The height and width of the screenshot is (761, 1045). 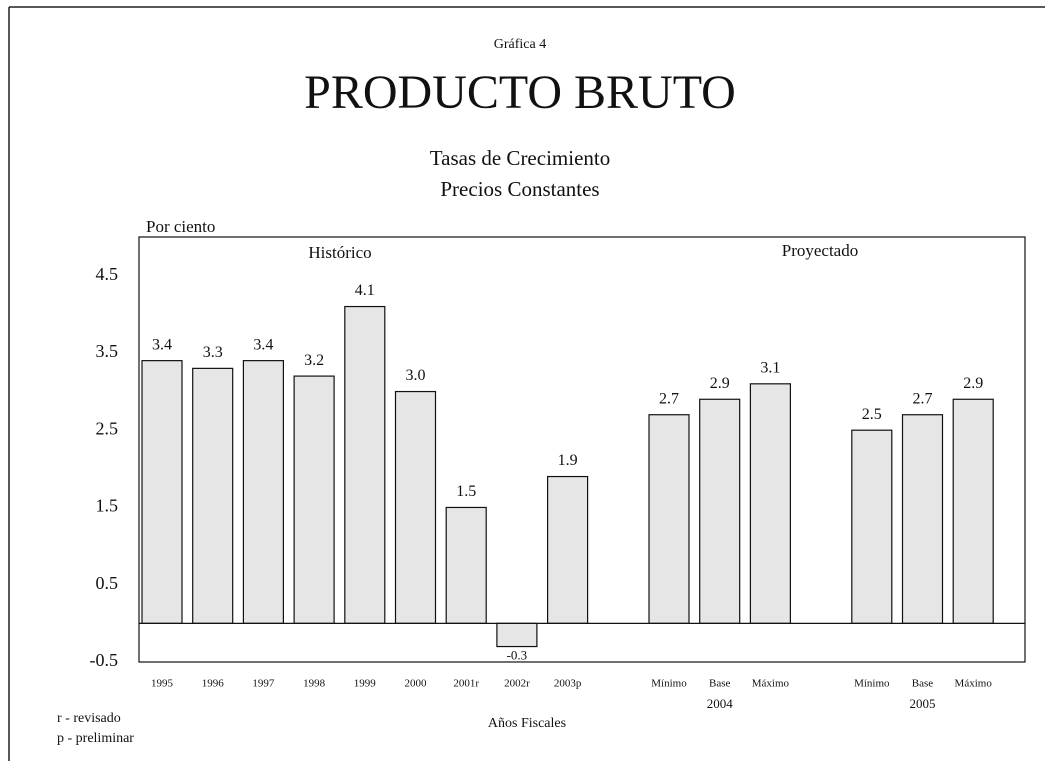 What do you see at coordinates (365, 684) in the screenshot?
I see `x-tick-label: 1999` at bounding box center [365, 684].